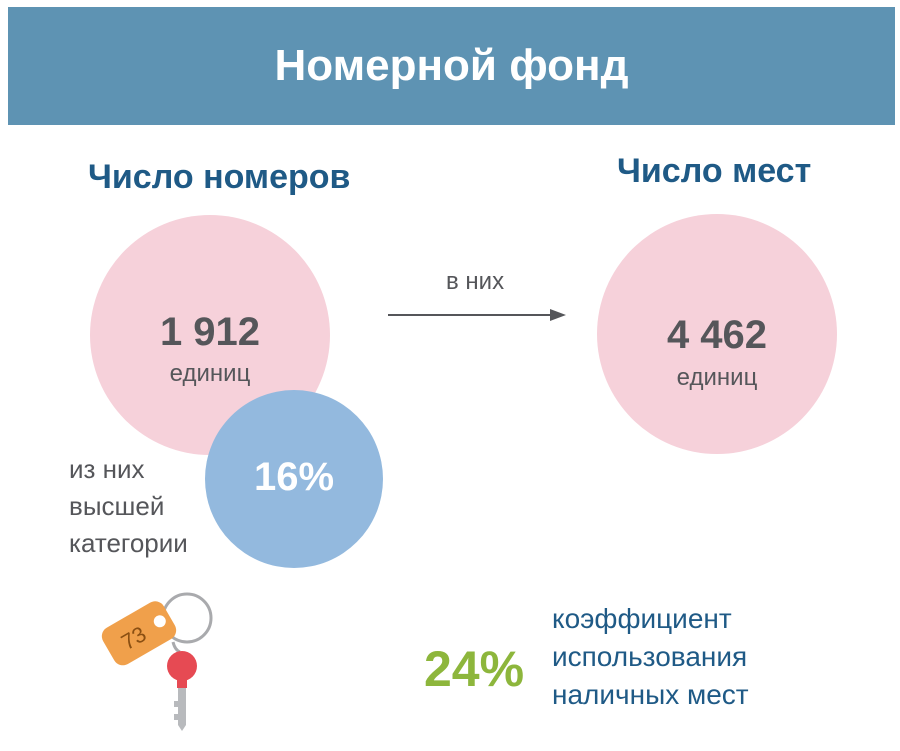 Image resolution: width=900 pixels, height=751 pixels. What do you see at coordinates (474, 669) in the screenshot?
I see `utilization-value: 24%` at bounding box center [474, 669].